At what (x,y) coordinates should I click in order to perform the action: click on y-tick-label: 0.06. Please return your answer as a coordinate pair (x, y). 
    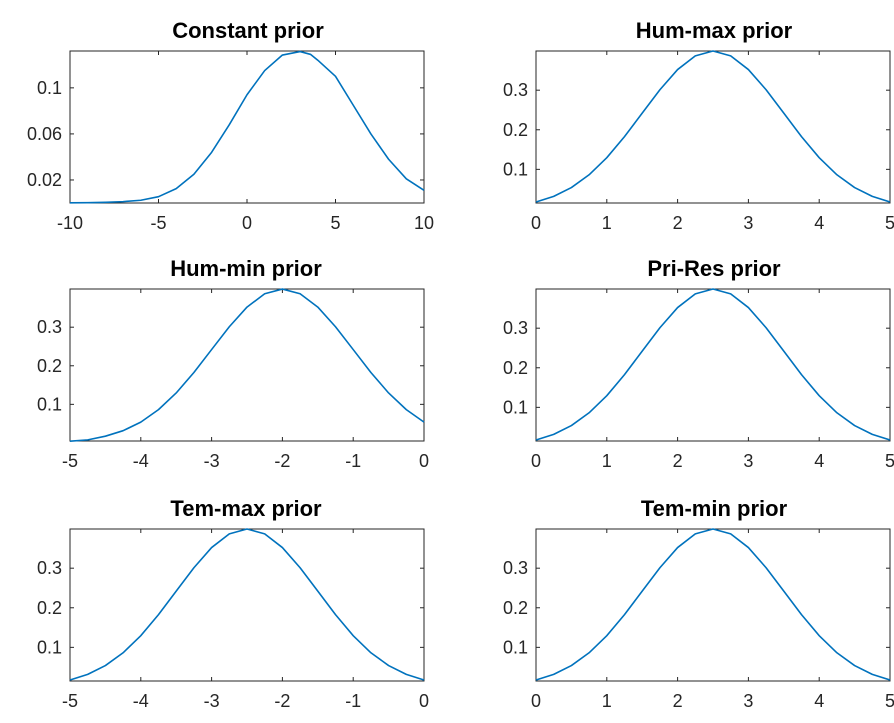
    Looking at the image, I should click on (44, 134).